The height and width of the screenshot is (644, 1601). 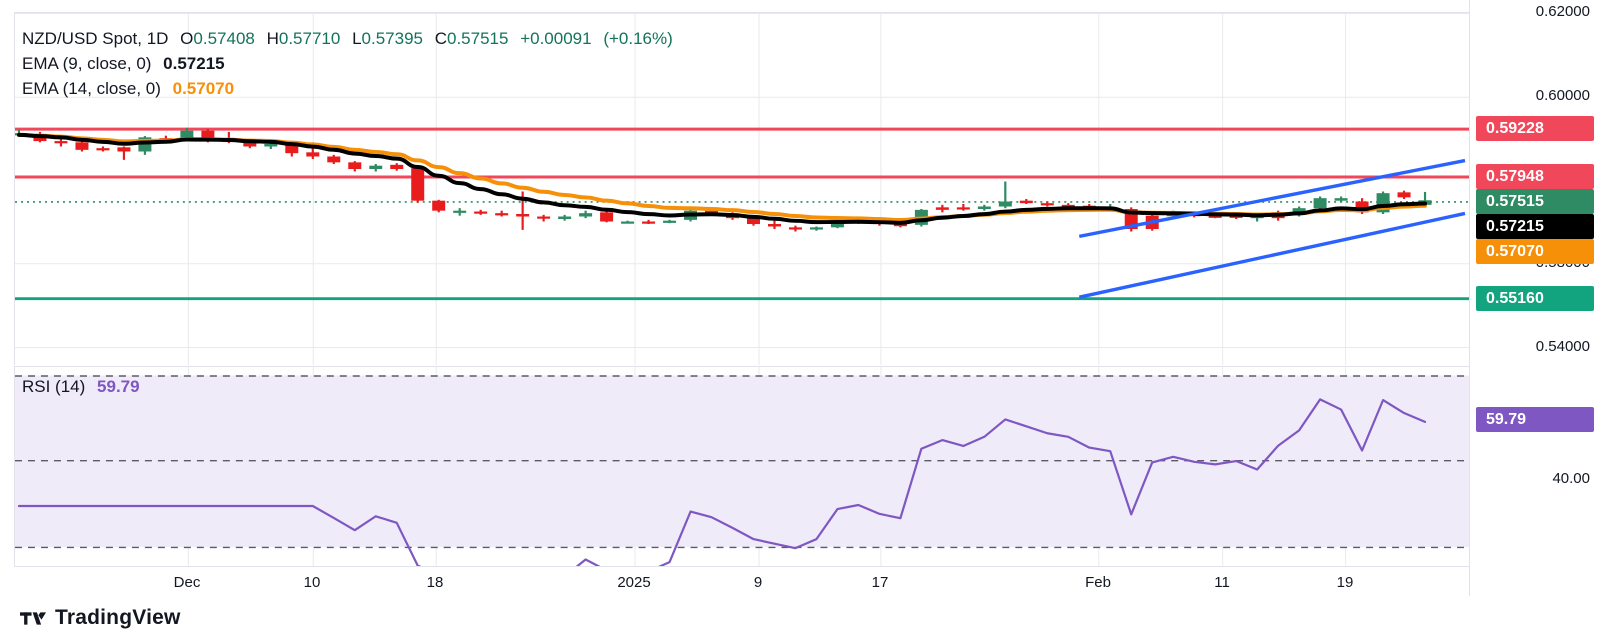 What do you see at coordinates (1562, 346) in the screenshot?
I see `price-axis-tick: 0.54000` at bounding box center [1562, 346].